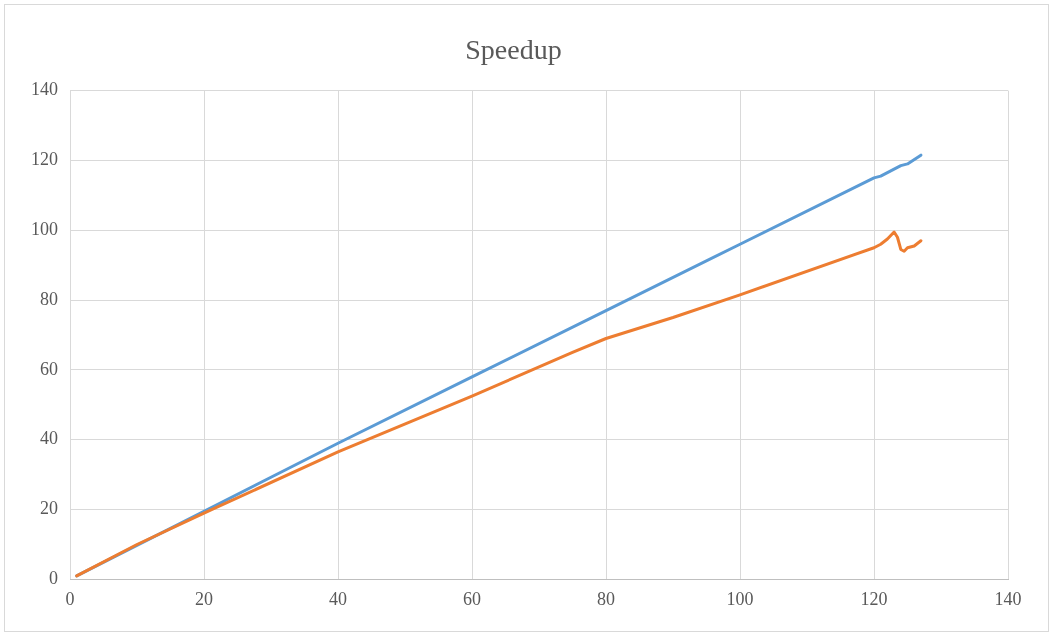 The image size is (1053, 636). Describe the element at coordinates (338, 598) in the screenshot. I see `x-tick-label: 40` at that location.